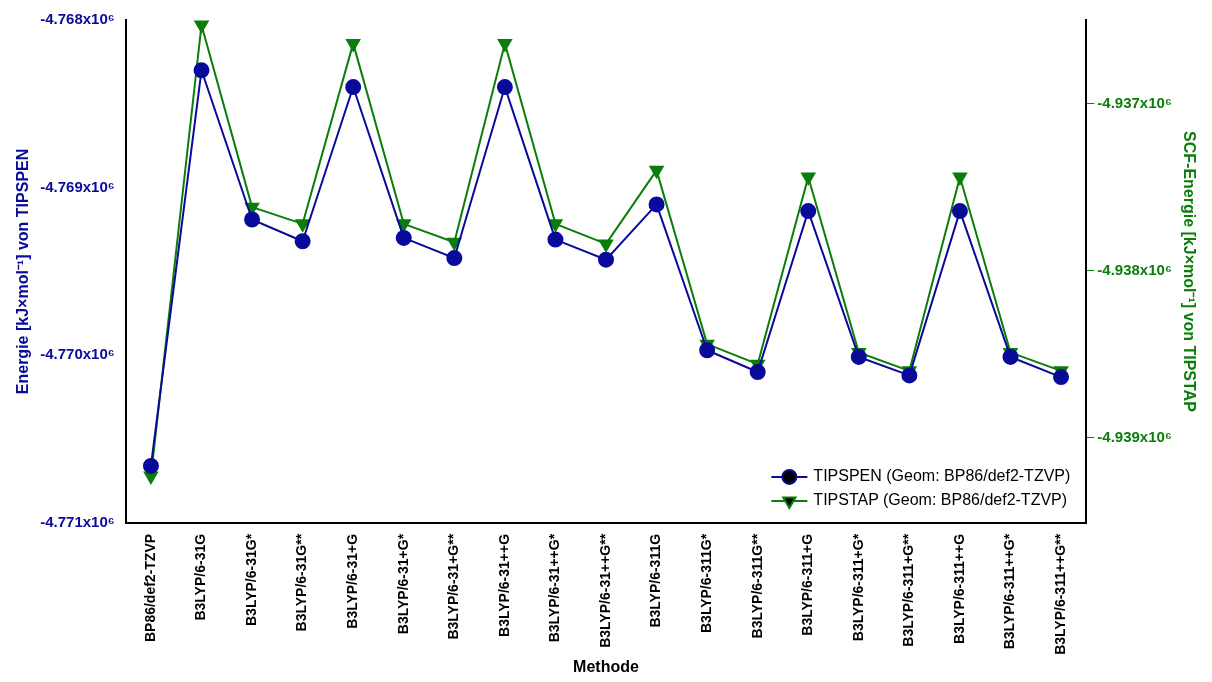 The image size is (1212, 682). I want to click on x-axis-title: Methode, so click(606, 666).